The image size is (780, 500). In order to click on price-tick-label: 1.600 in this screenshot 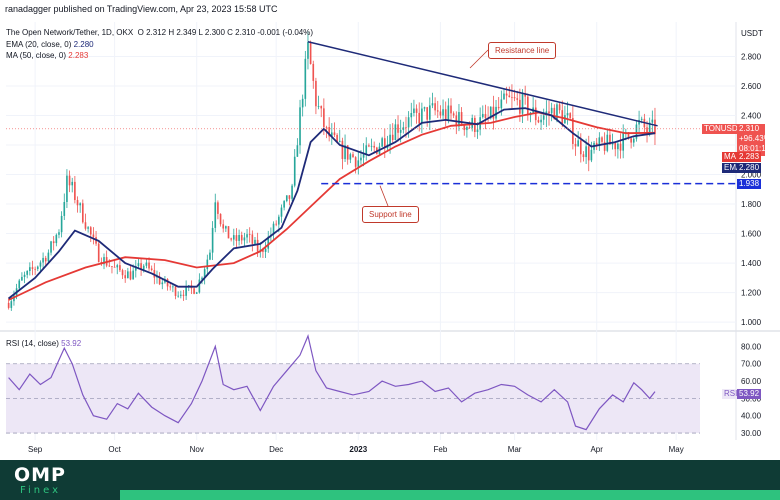, I will do `click(751, 234)`.